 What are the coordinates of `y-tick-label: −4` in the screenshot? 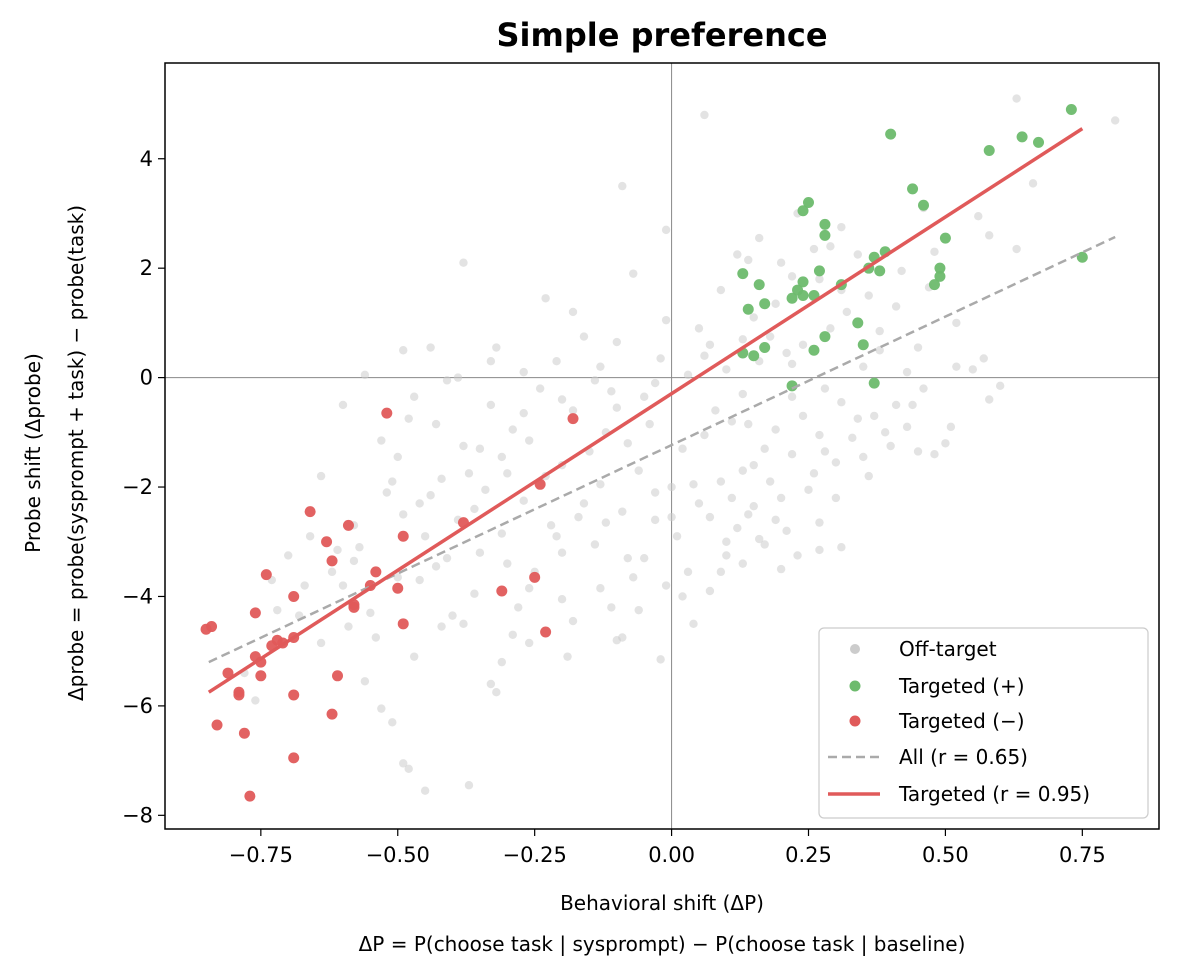 It's located at (137, 596).